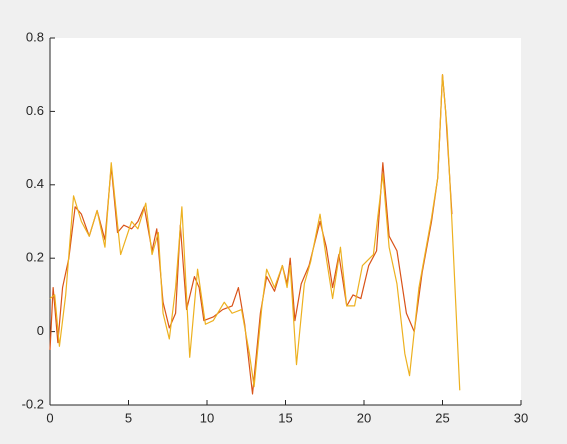  What do you see at coordinates (207, 417) in the screenshot?
I see `x-tick-label: 10` at bounding box center [207, 417].